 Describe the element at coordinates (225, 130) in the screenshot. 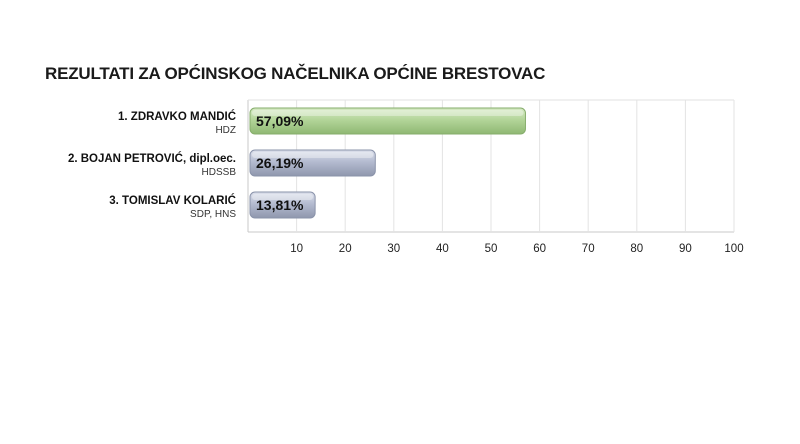

I see `category-party-label: HDZ` at that location.